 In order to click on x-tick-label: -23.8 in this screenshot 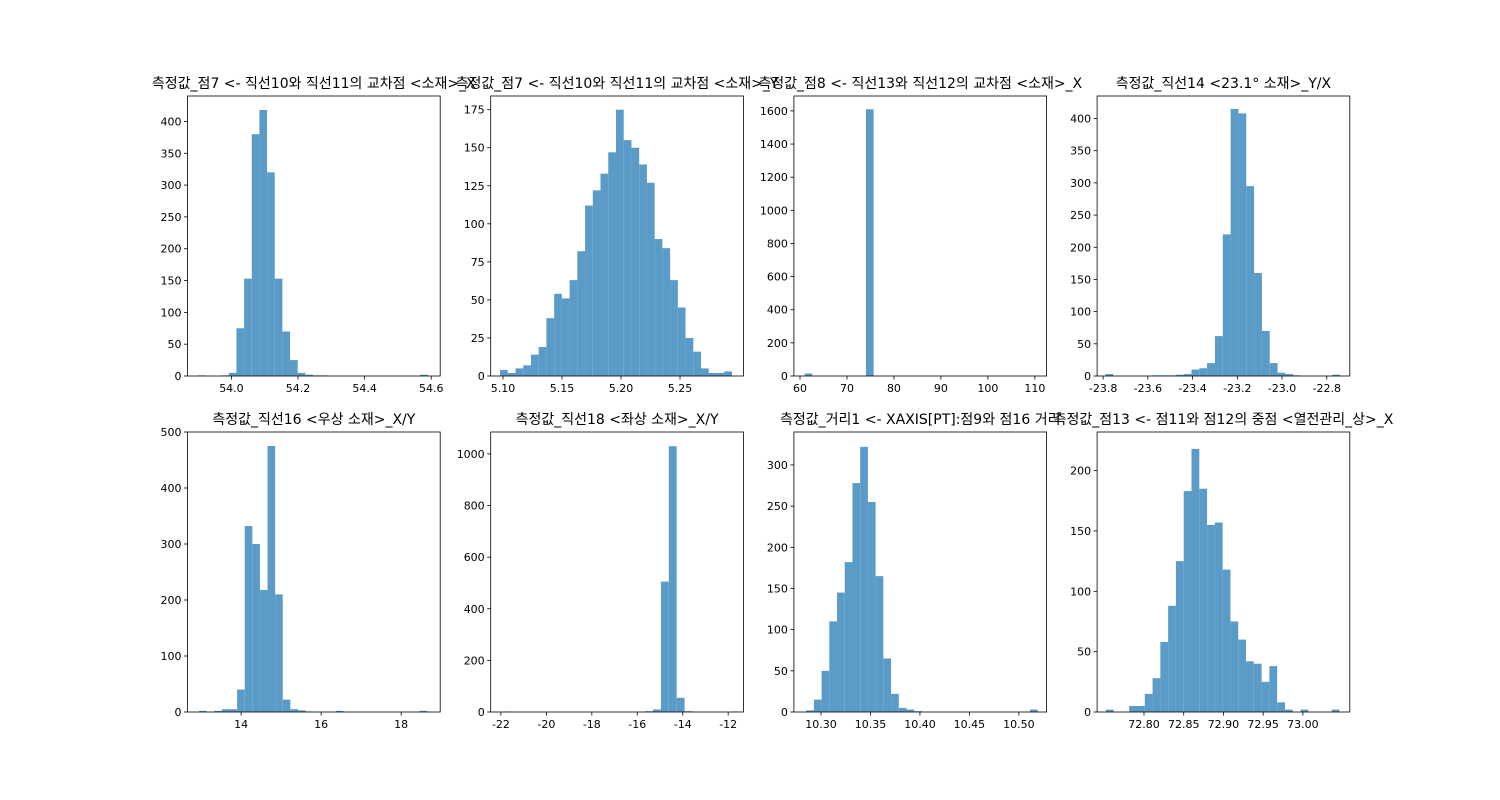, I will do `click(1103, 388)`.